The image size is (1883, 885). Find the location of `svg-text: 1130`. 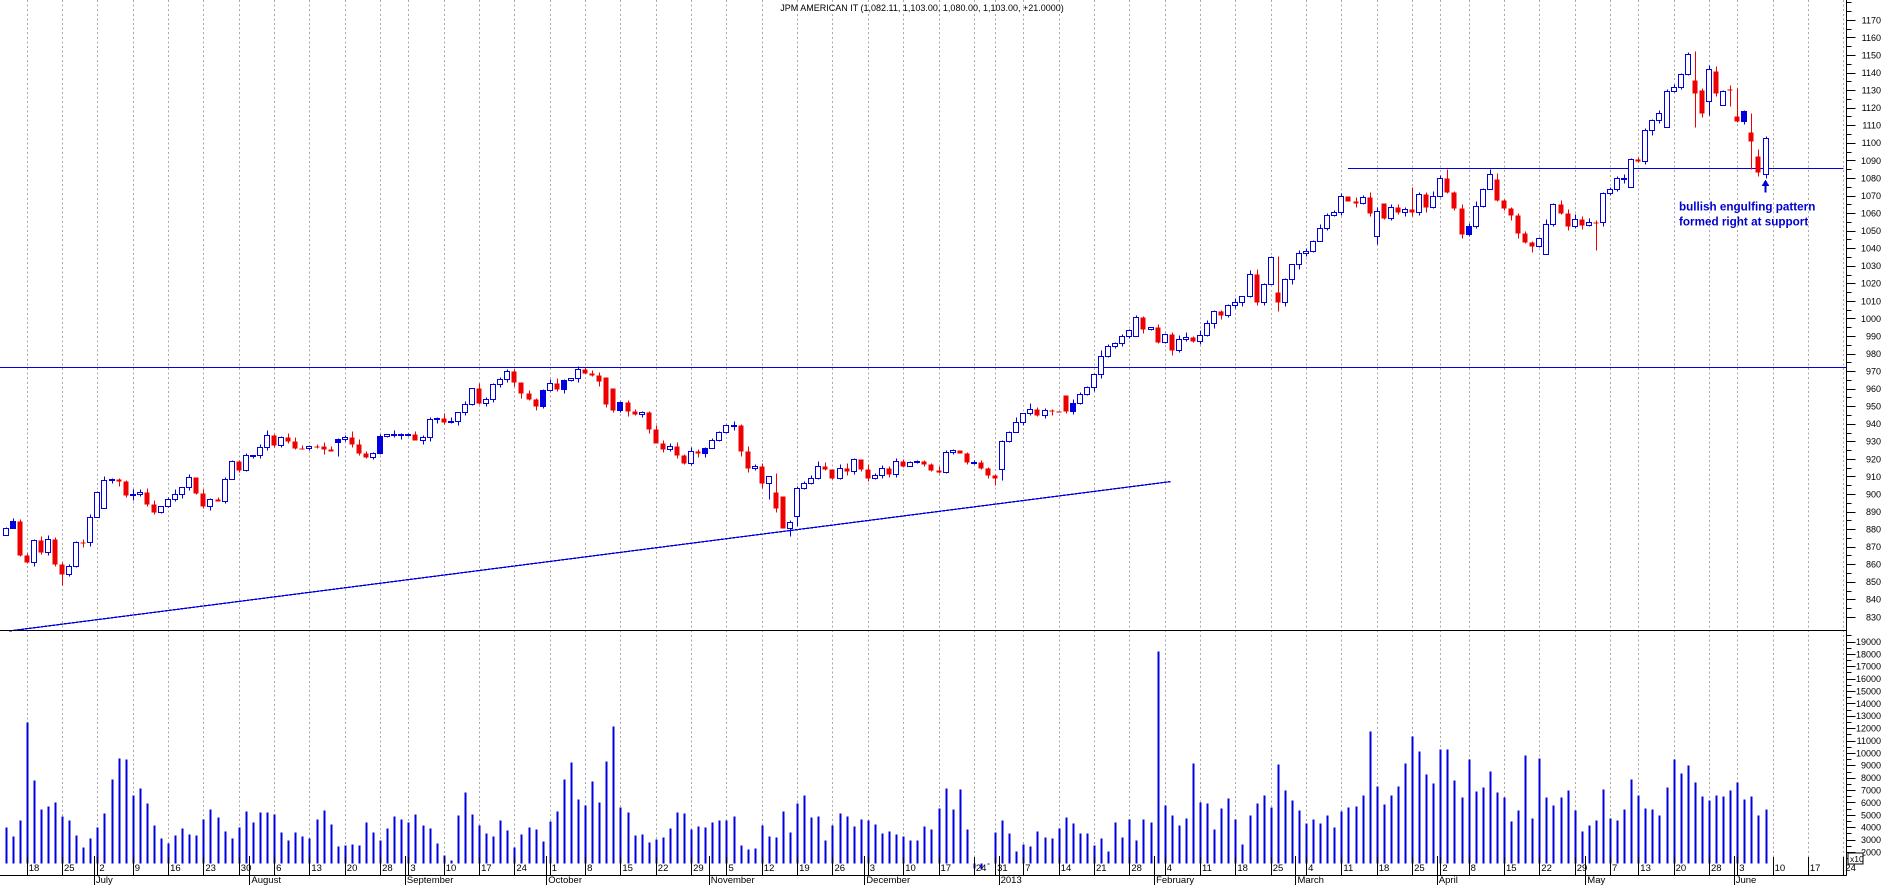

svg-text: 1130 is located at coordinates (1871, 91).